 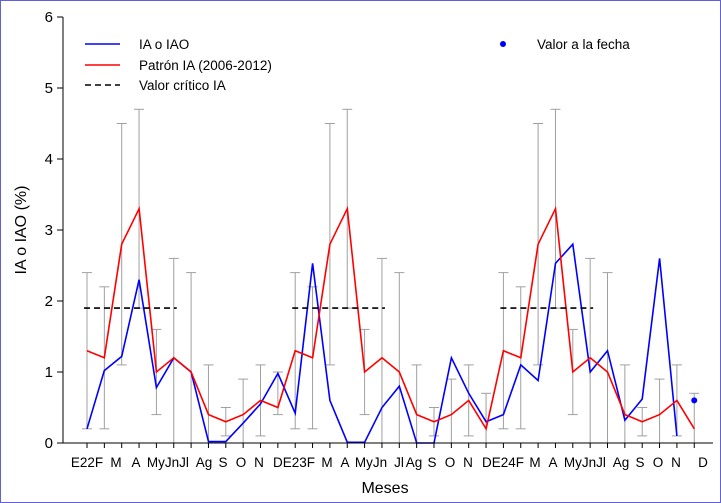 I want to click on y-tick-label: 3, so click(x=49, y=230).